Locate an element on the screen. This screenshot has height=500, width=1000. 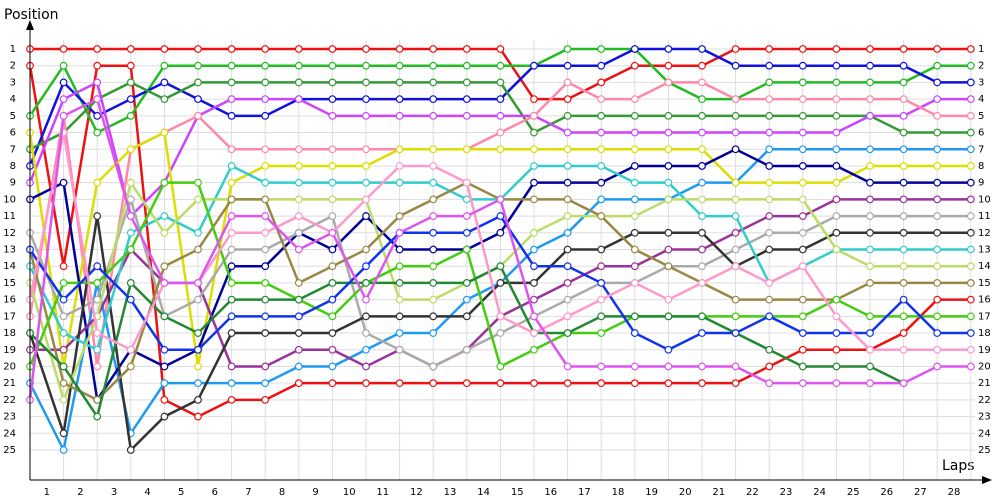
x-tick-label: 26 is located at coordinates (886, 492).